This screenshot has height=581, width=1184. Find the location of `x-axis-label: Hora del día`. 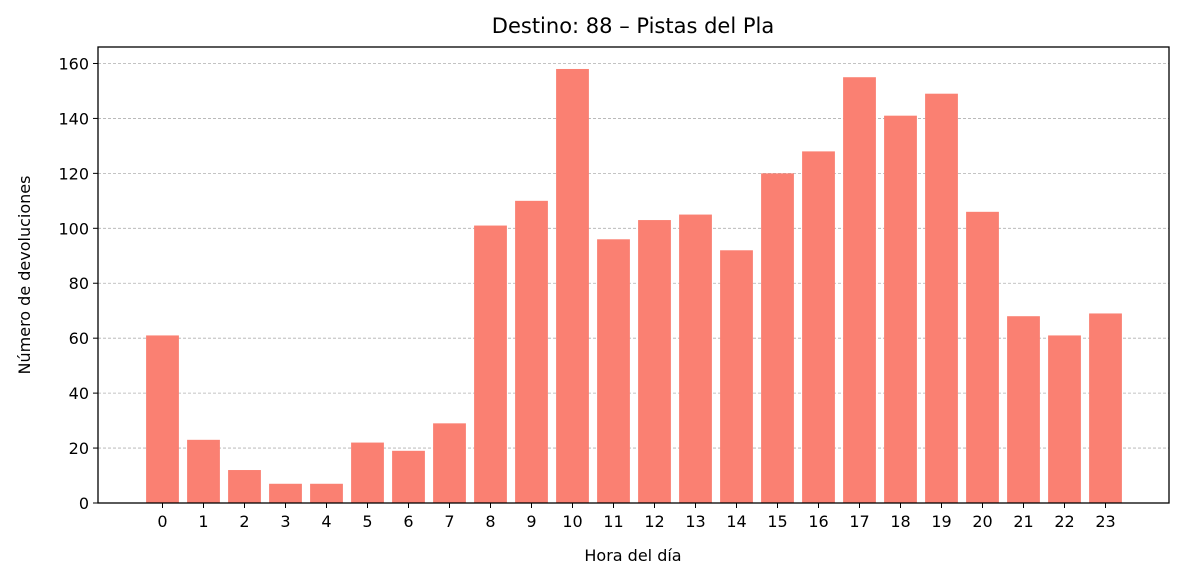

x-axis-label: Hora del día is located at coordinates (632, 555).